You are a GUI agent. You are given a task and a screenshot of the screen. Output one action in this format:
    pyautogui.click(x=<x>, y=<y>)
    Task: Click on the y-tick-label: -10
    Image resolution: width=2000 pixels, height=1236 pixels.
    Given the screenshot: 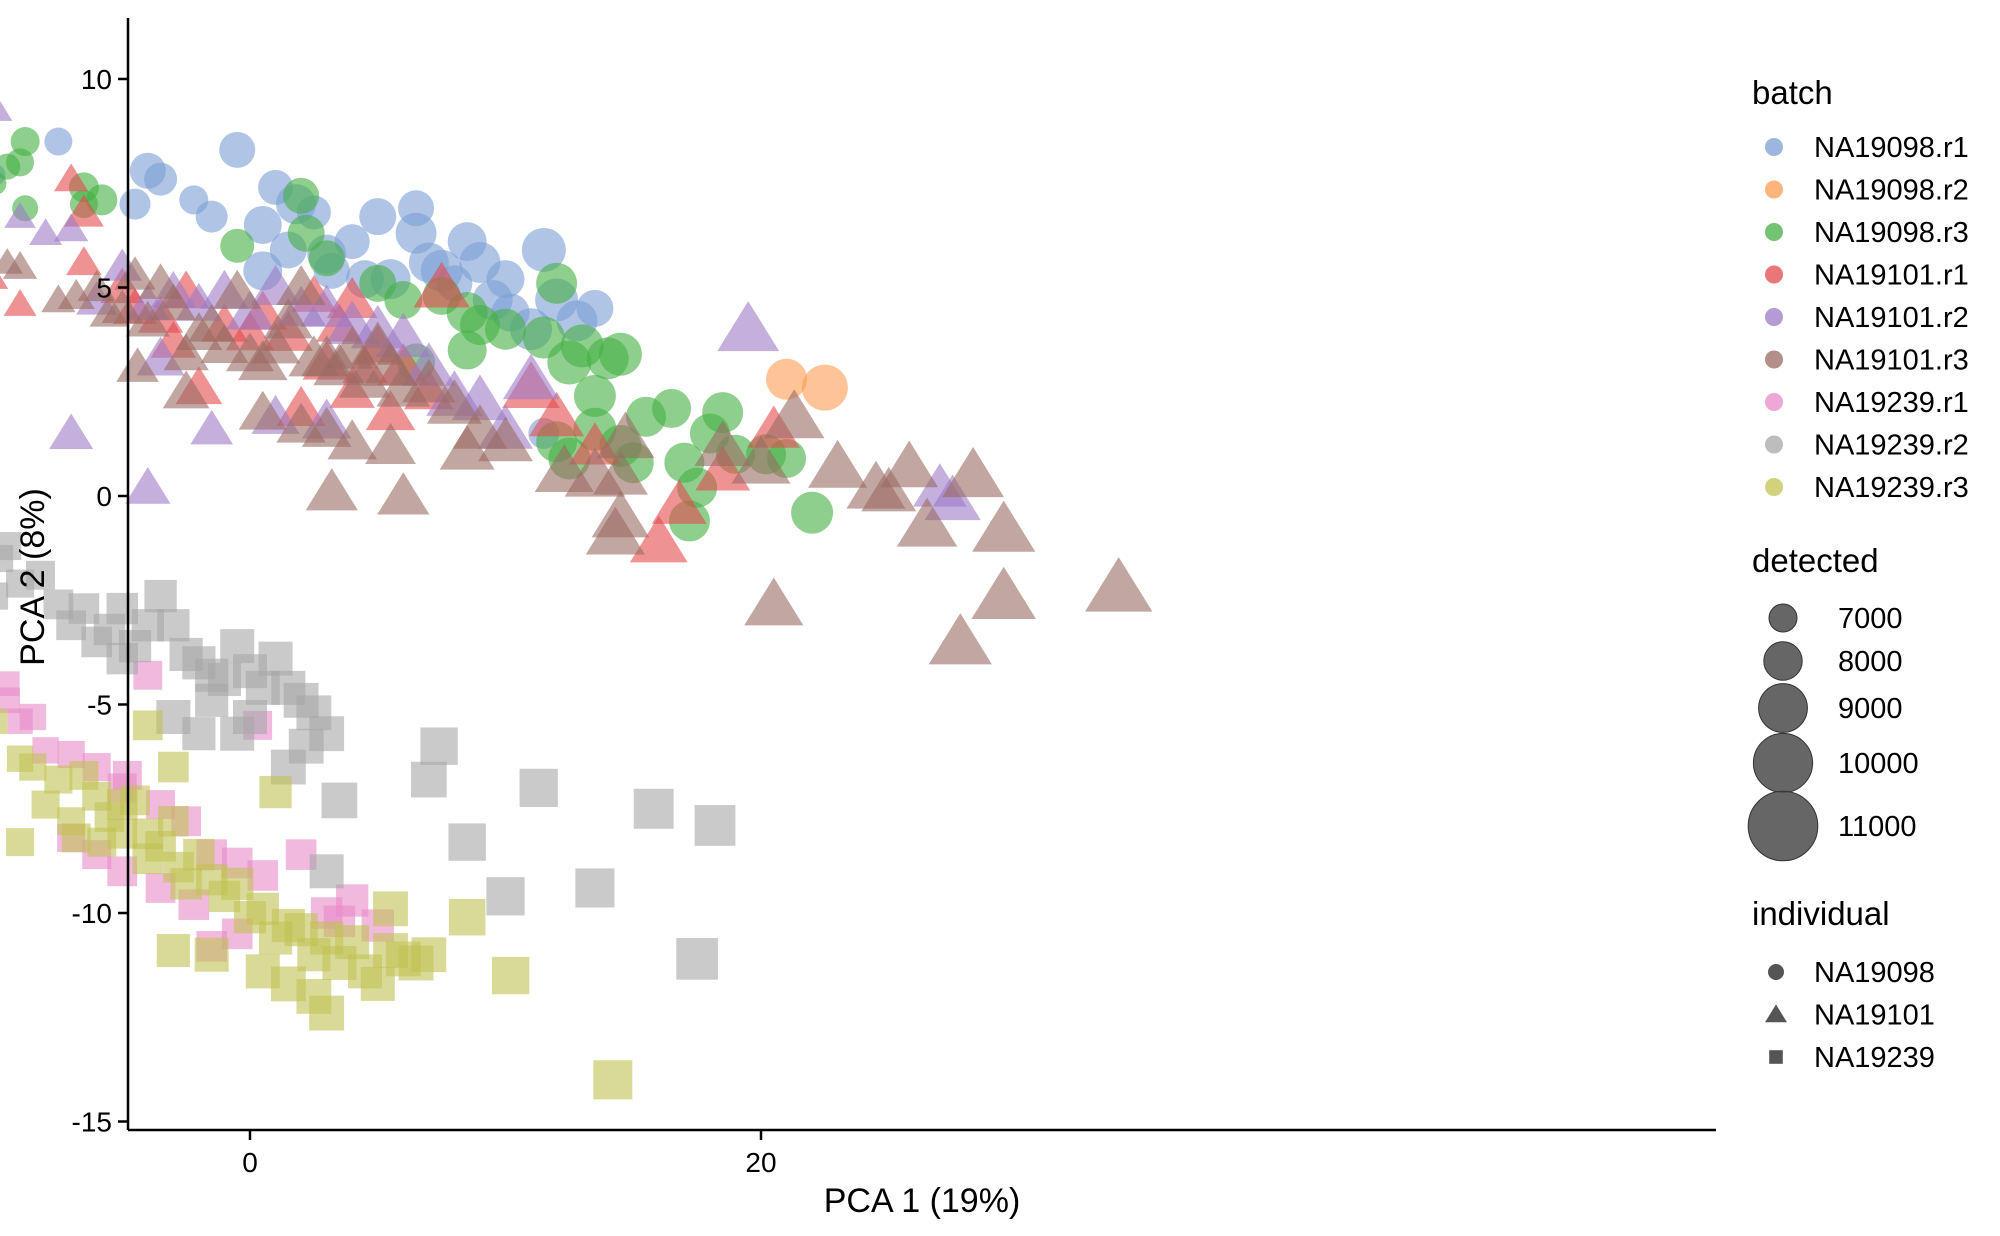 What is the action you would take?
    pyautogui.click(x=92, y=913)
    